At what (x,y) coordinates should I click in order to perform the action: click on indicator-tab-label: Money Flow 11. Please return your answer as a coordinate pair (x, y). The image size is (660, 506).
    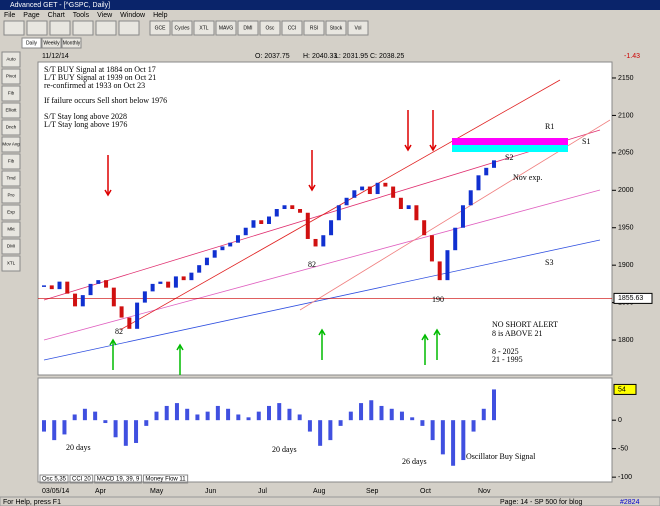
    Looking at the image, I should click on (165, 480).